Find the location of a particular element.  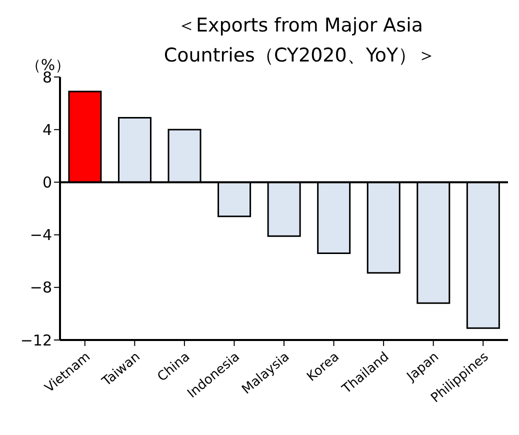

y-tick-label: −8 is located at coordinates (41, 287).